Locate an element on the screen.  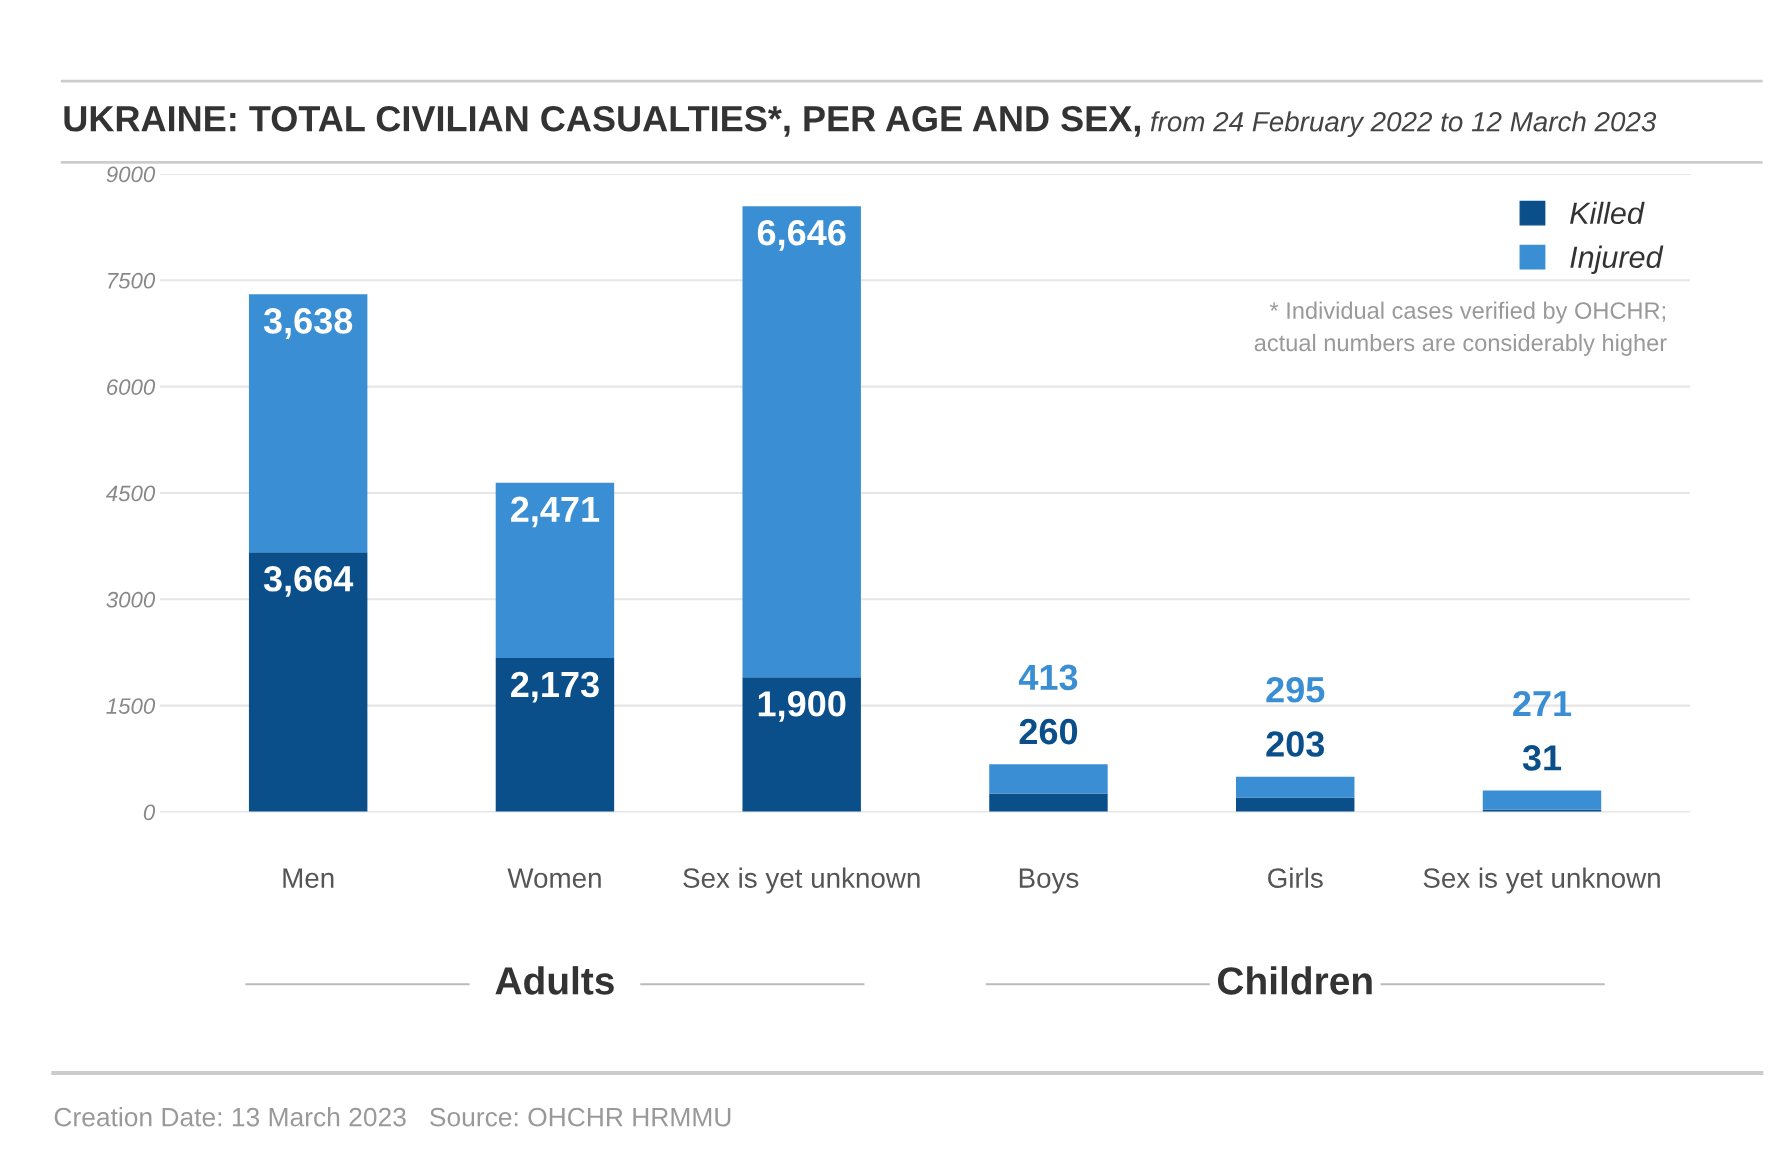
y-tick-label: 6000 is located at coordinates (131, 387).